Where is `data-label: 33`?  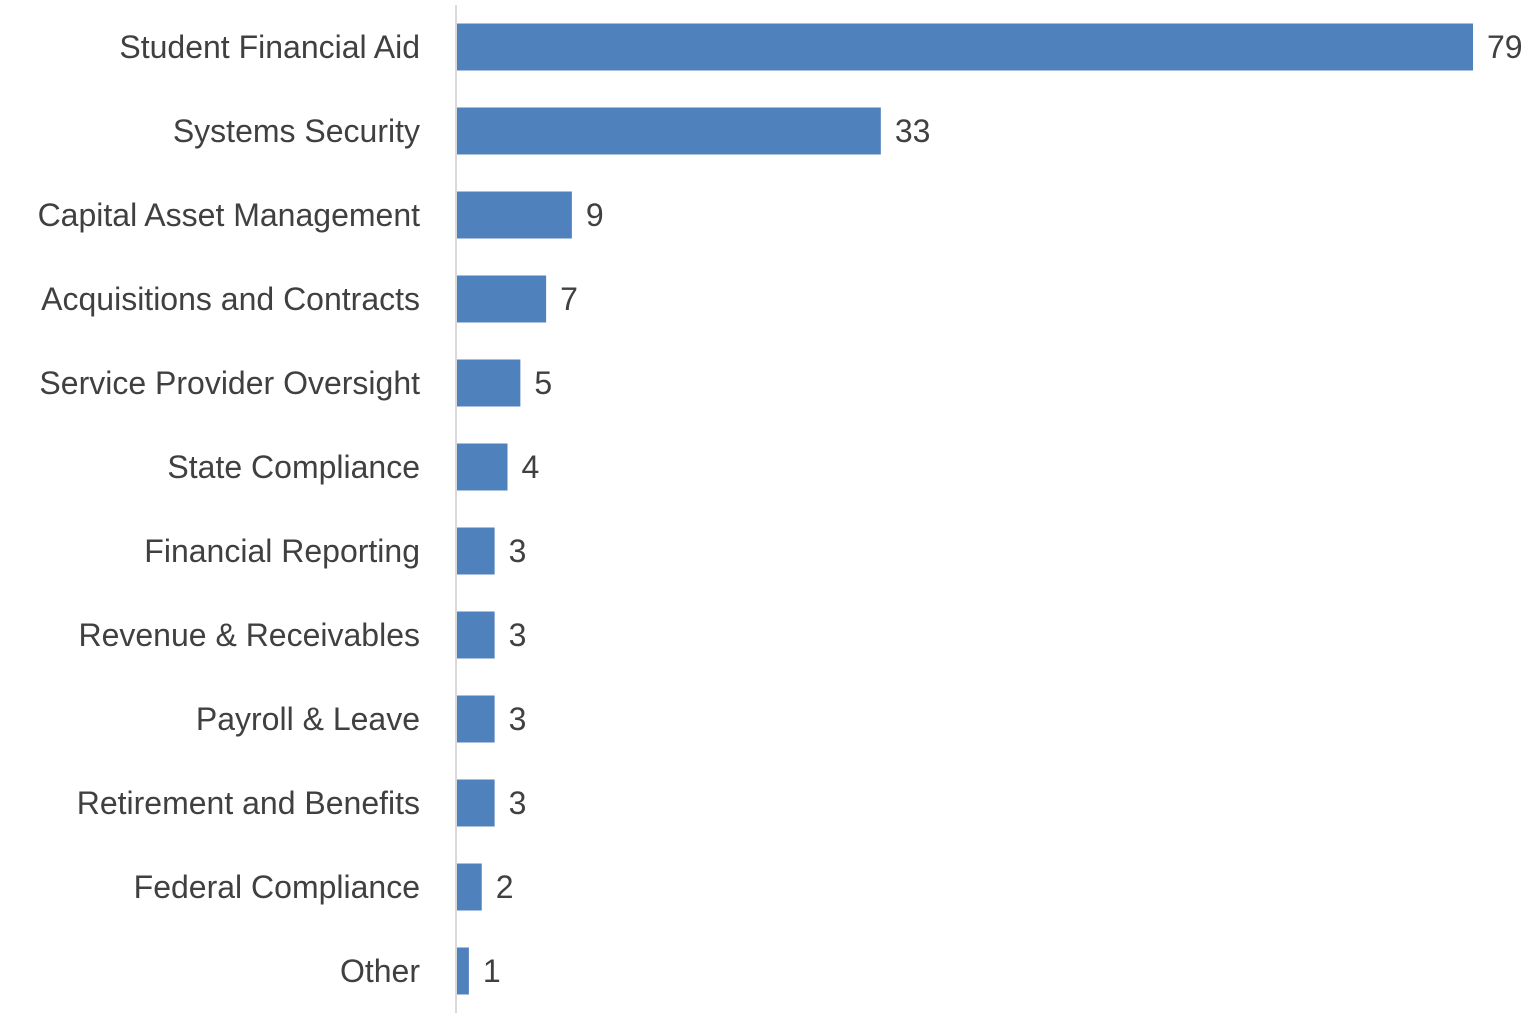 data-label: 33 is located at coordinates (913, 131).